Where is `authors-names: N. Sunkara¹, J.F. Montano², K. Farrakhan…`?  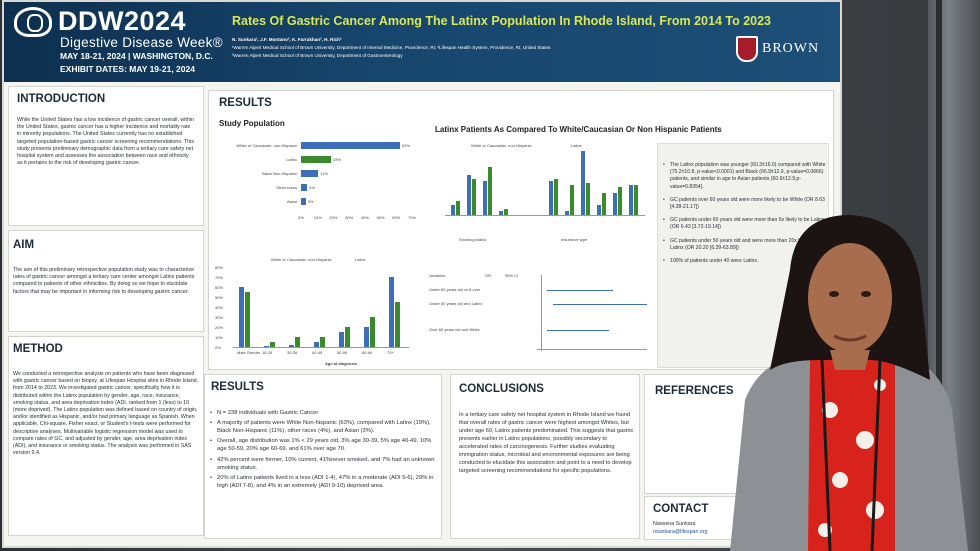
authors-names: N. Sunkara¹, J.F. Montano², K. Farrakhan… is located at coordinates (287, 39).